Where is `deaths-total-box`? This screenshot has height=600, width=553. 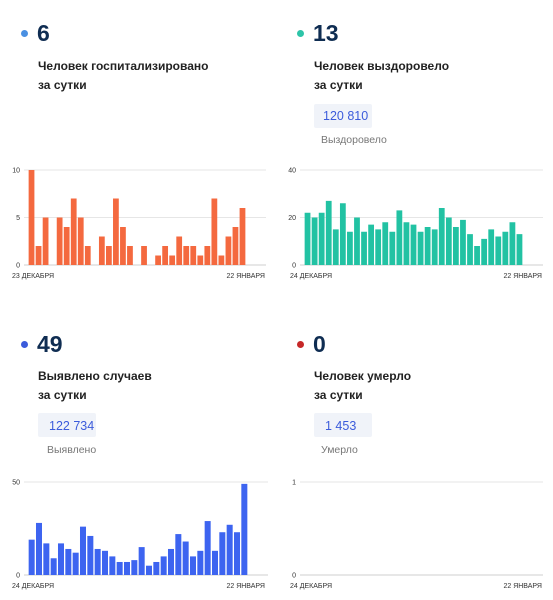
deaths-total-box is located at coordinates (343, 425).